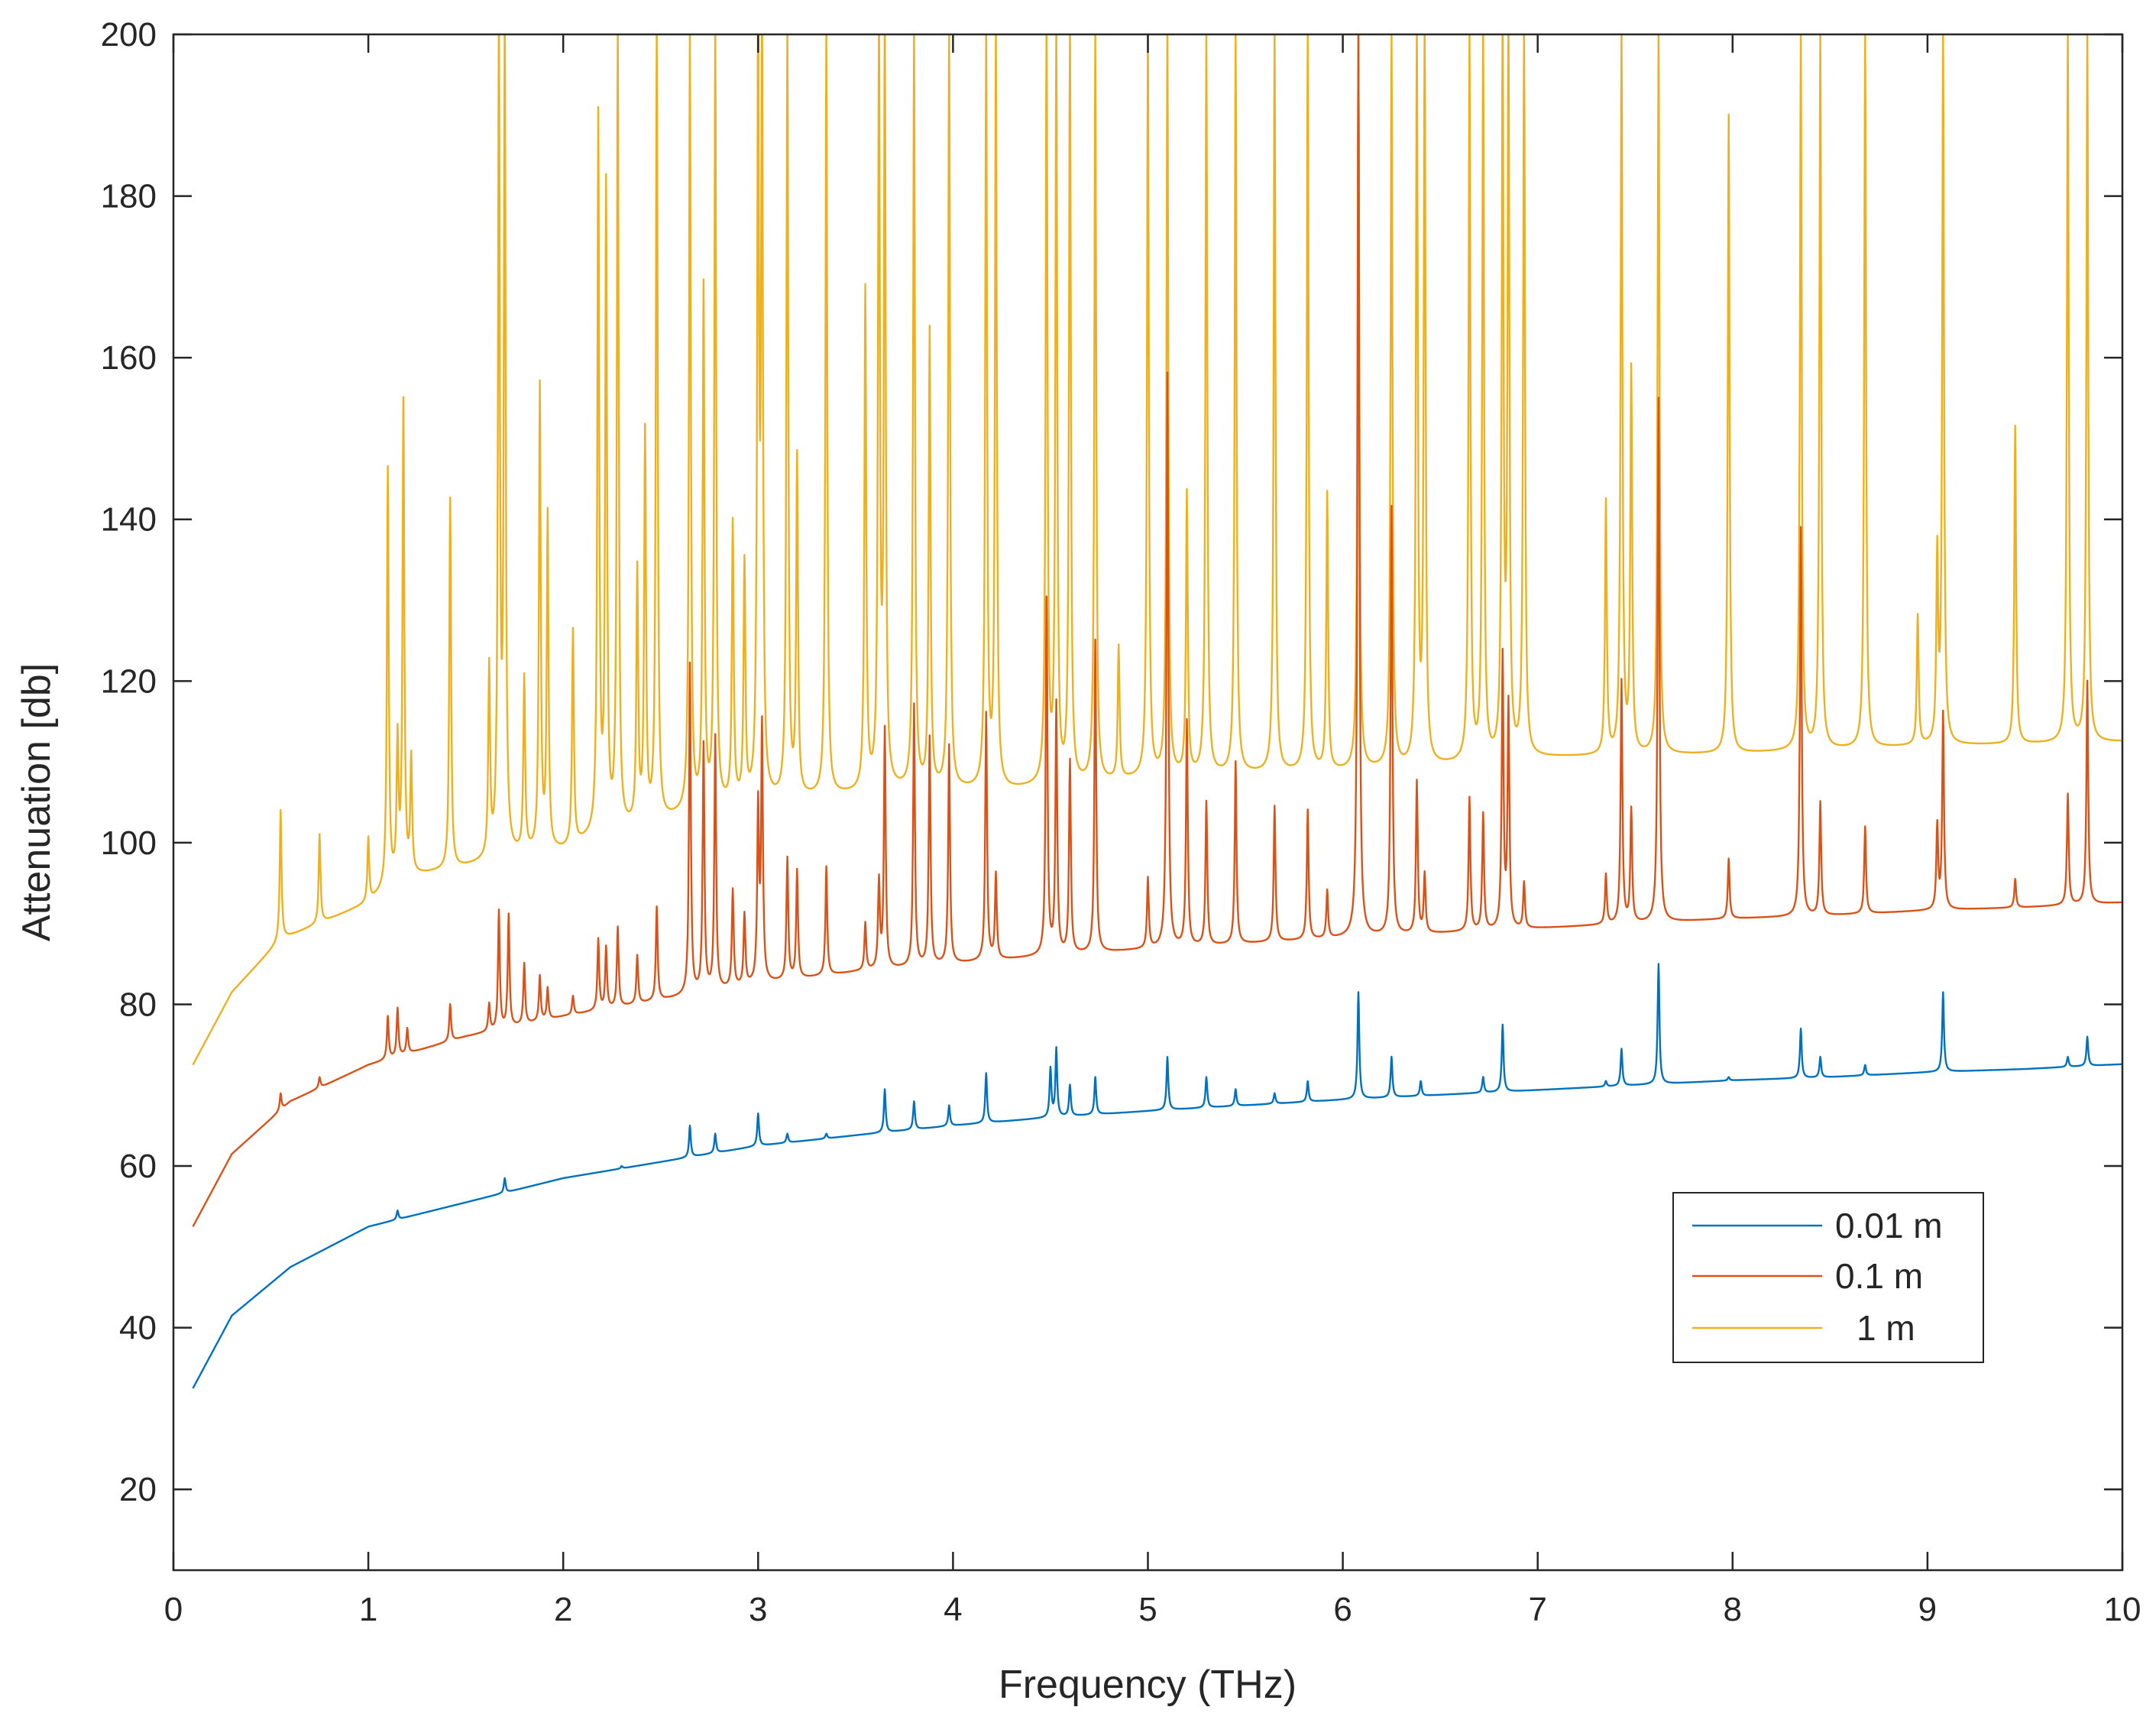 The image size is (2156, 1723). I want to click on y-tick-label-9: 200, so click(129, 34).